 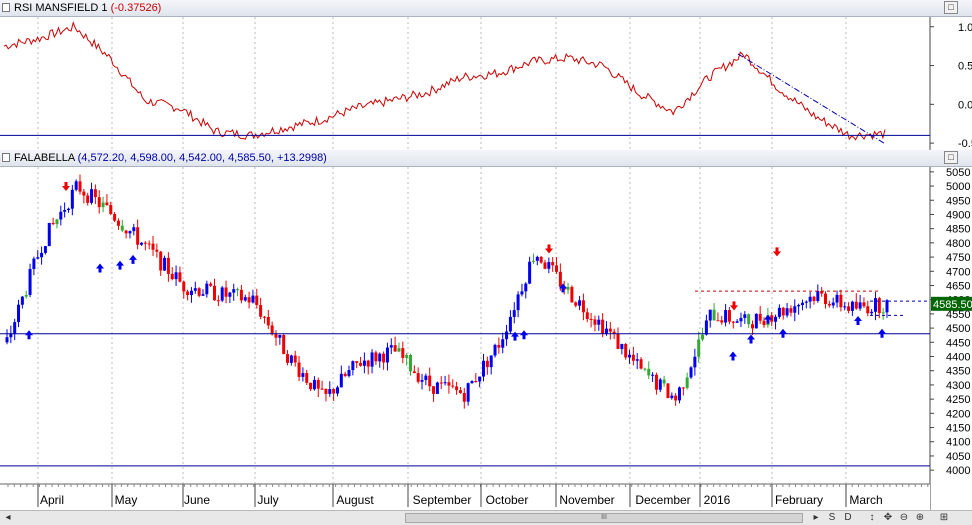 What do you see at coordinates (958, 244) in the screenshot?
I see `price-axis-label: 4800` at bounding box center [958, 244].